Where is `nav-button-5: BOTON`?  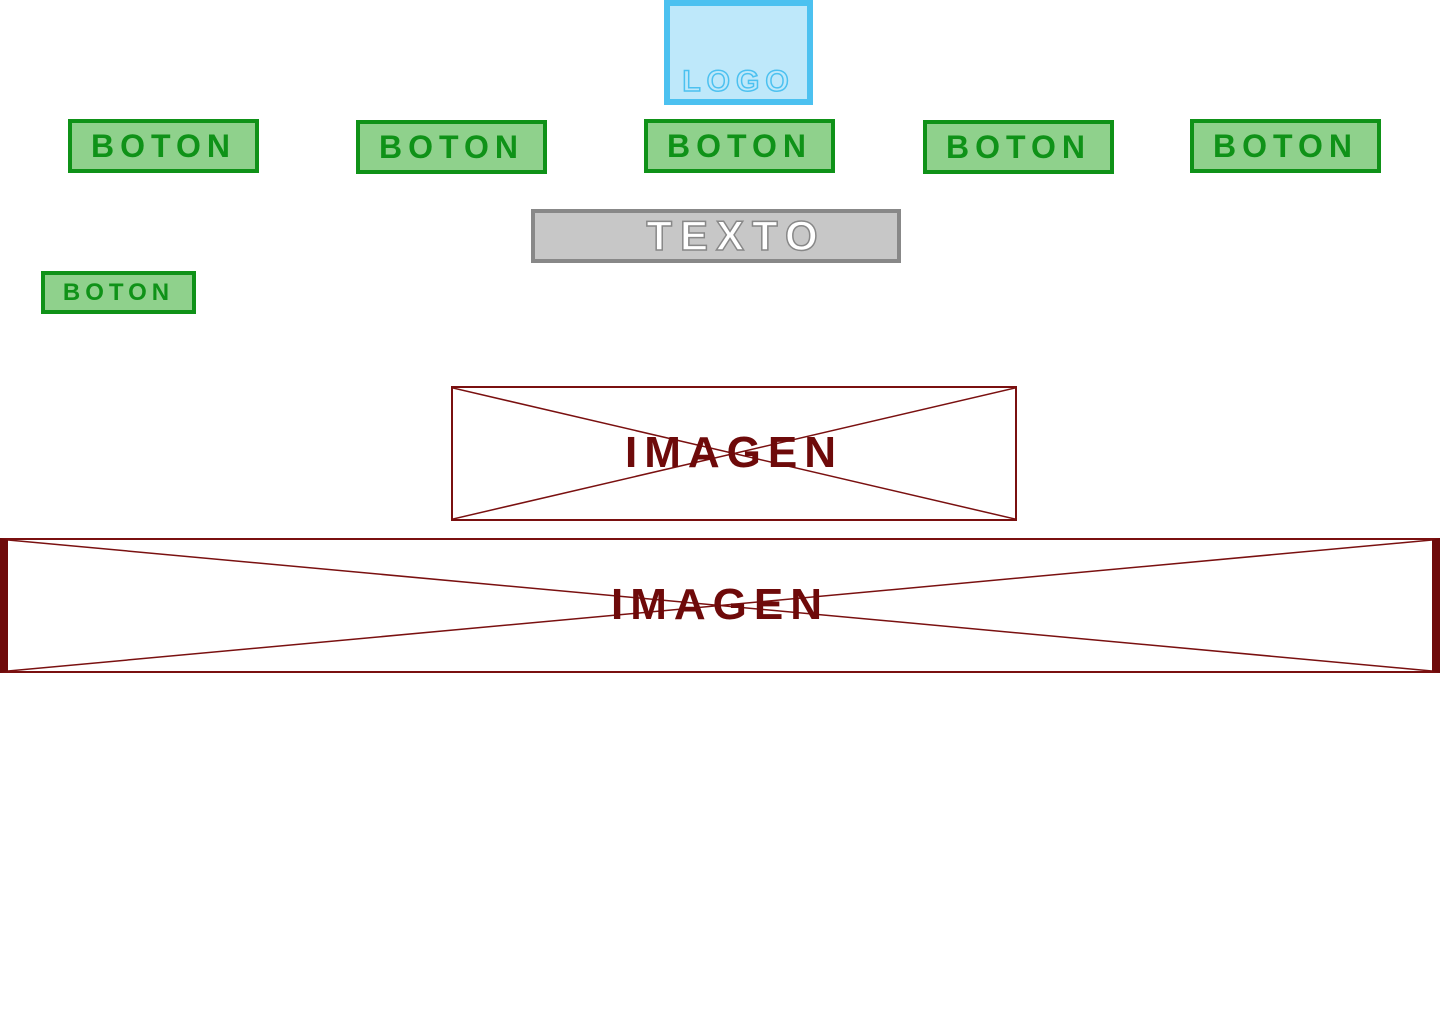
nav-button-5: BOTON is located at coordinates (1285, 146).